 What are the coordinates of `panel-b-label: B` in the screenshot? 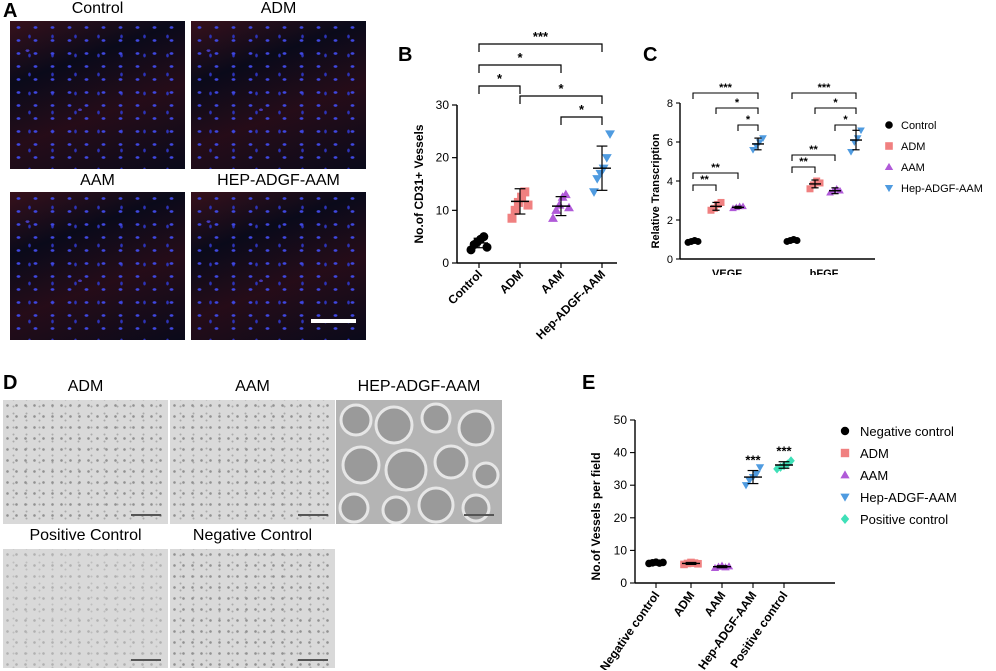 It's located at (405, 55).